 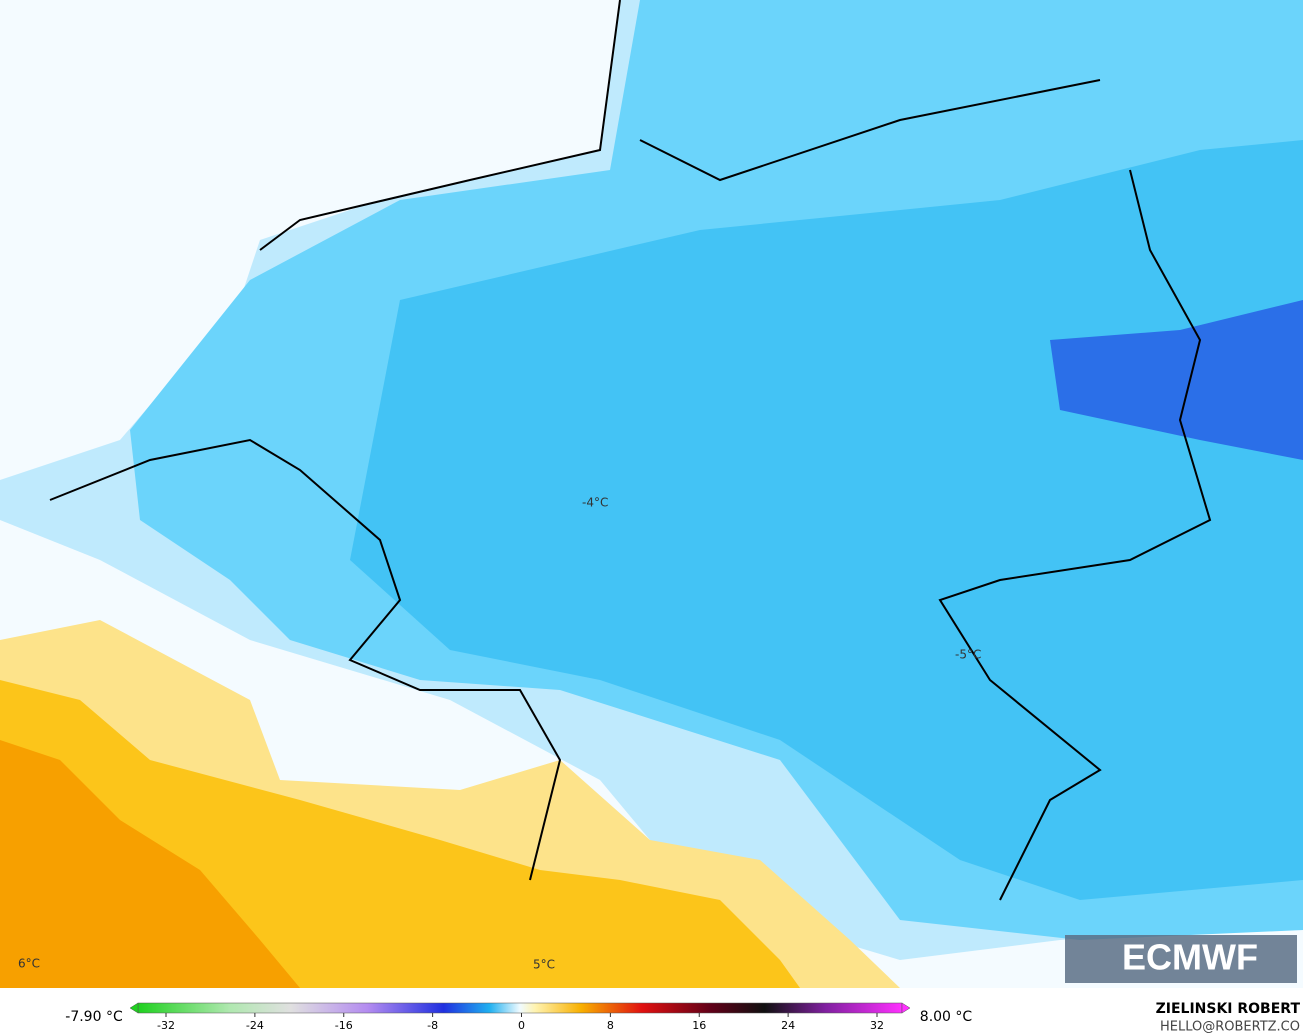 I want to click on logo-box, so click(x=1181, y=959).